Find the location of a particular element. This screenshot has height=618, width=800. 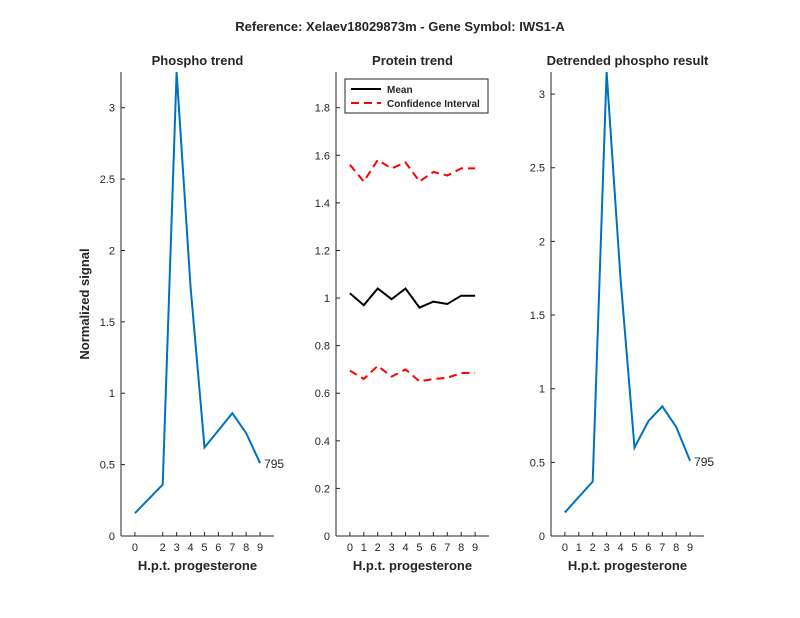

legend-box is located at coordinates (416, 96).